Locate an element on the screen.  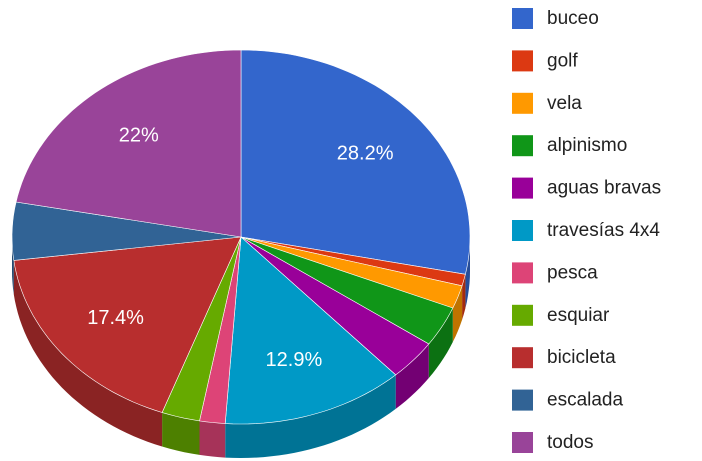
legend-label: escalada is located at coordinates (585, 400).